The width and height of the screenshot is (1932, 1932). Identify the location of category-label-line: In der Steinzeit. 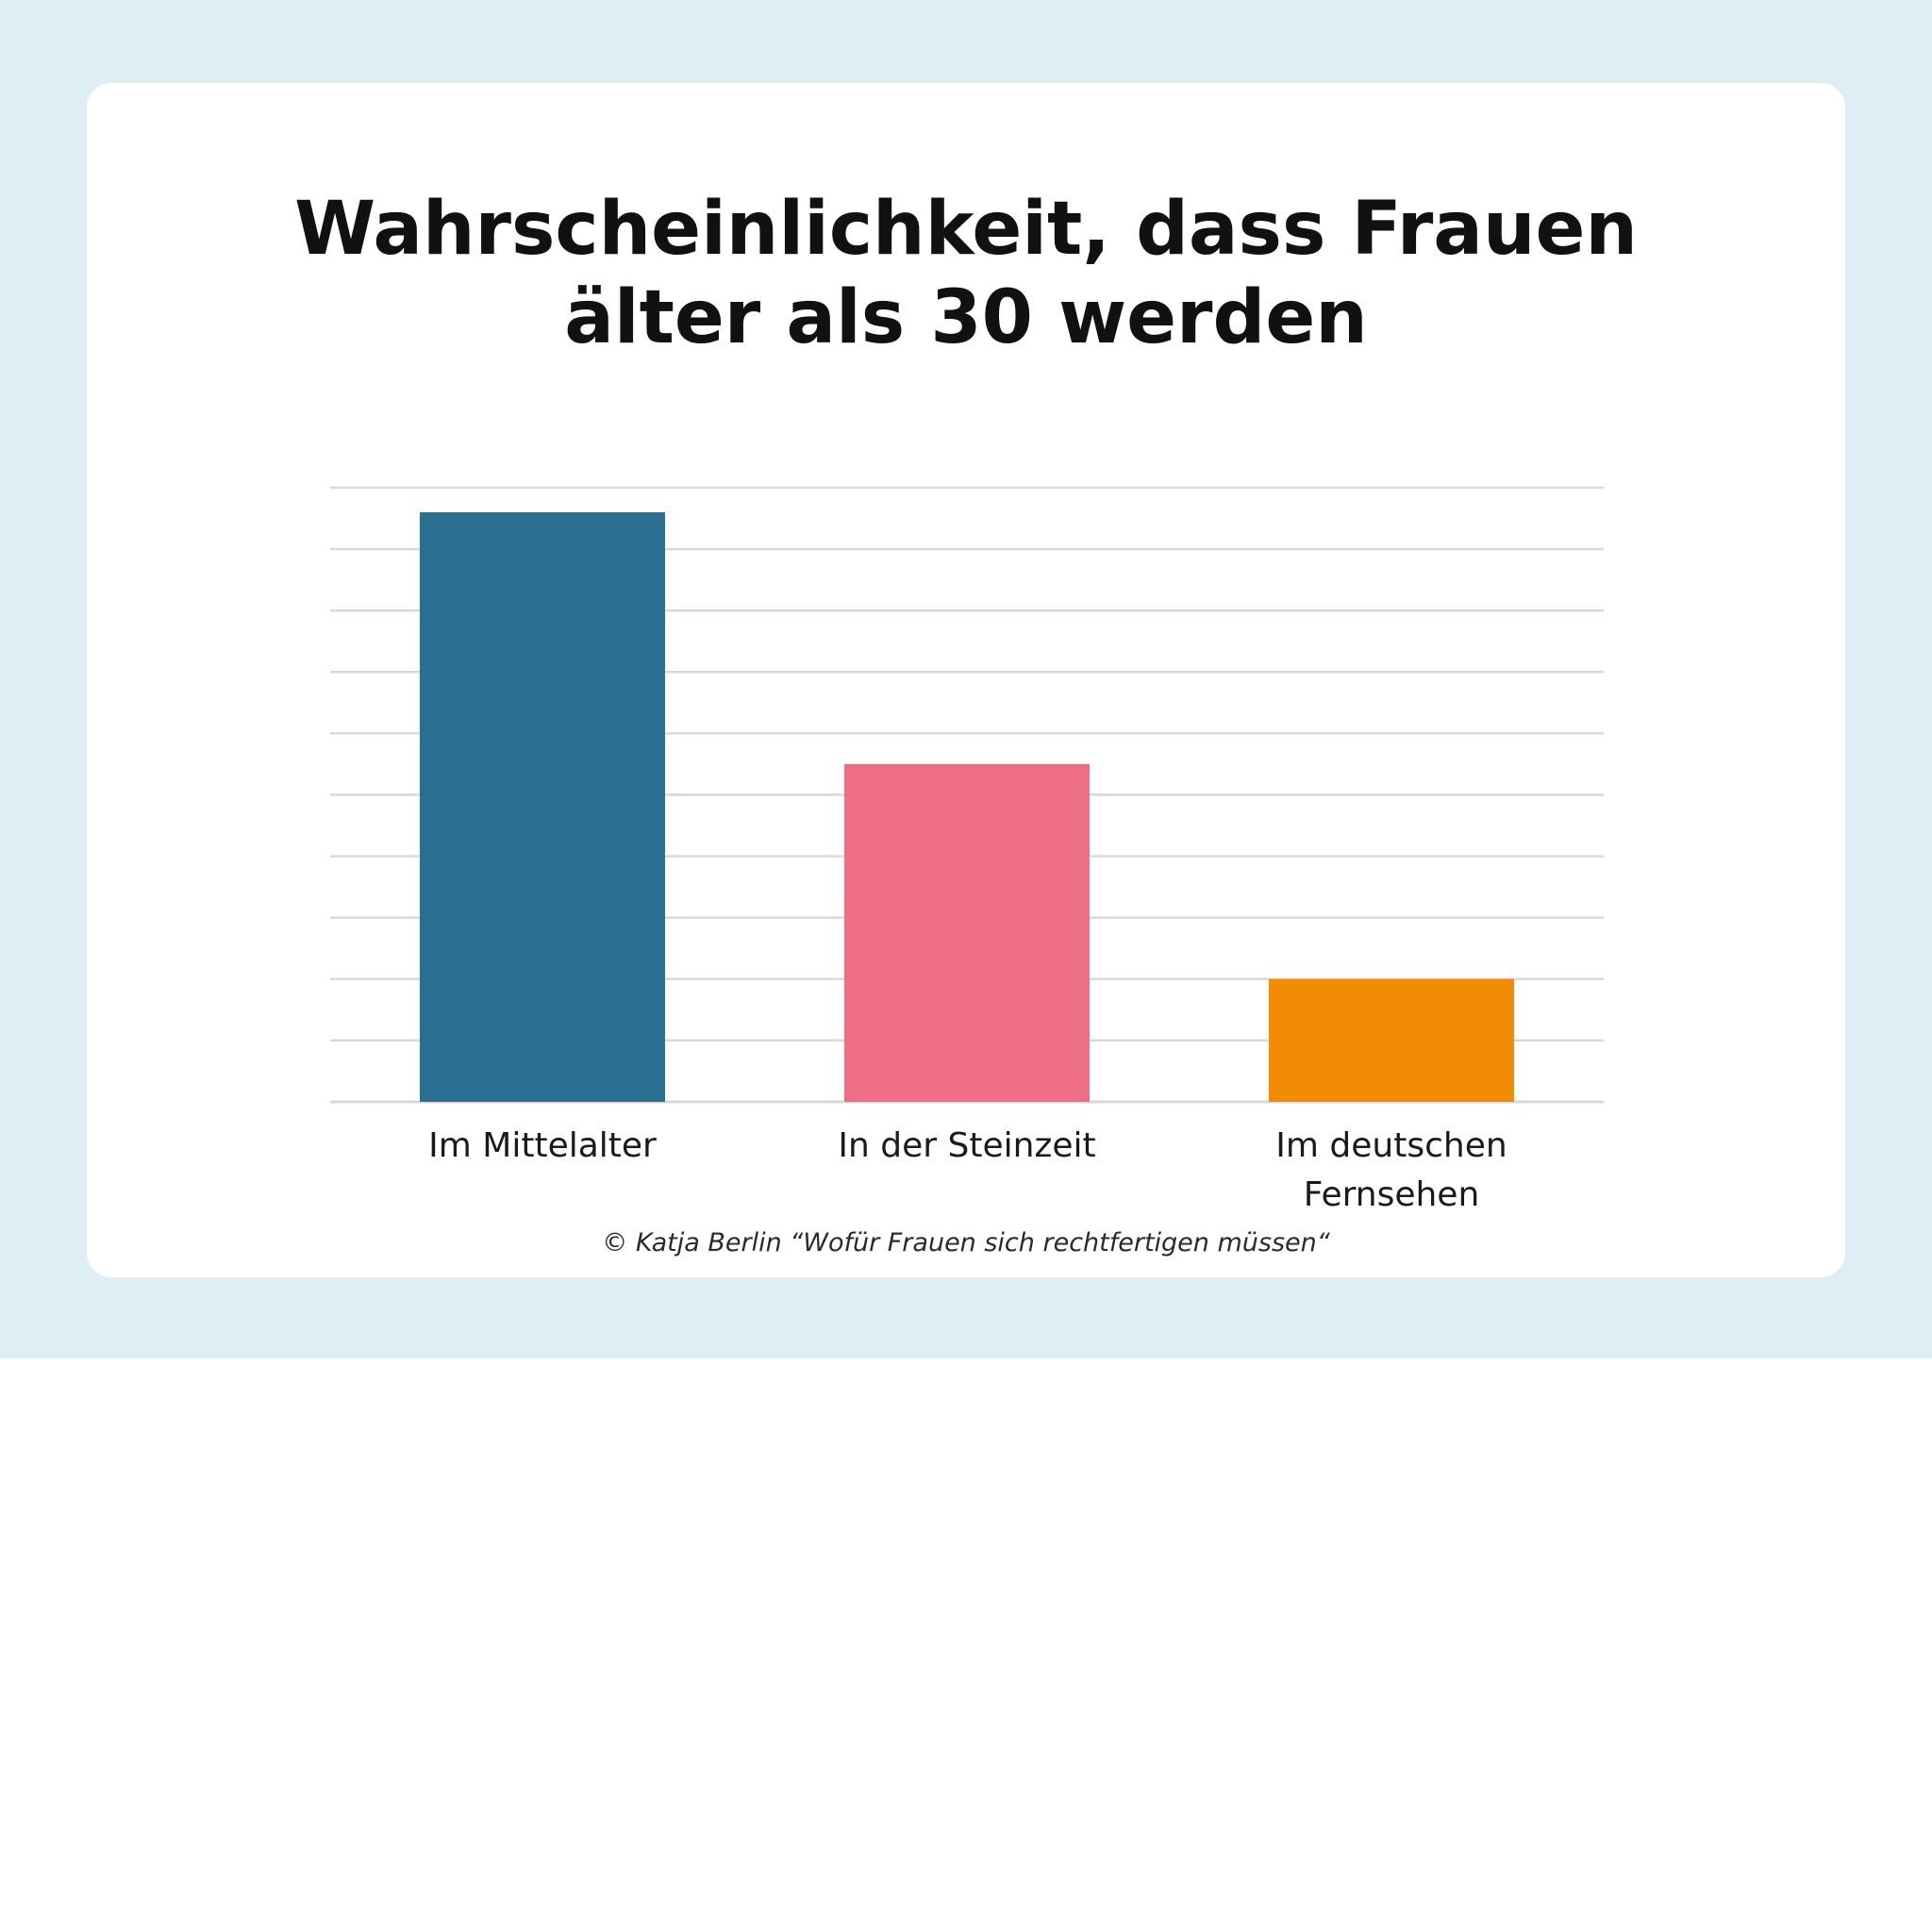
(967, 1145).